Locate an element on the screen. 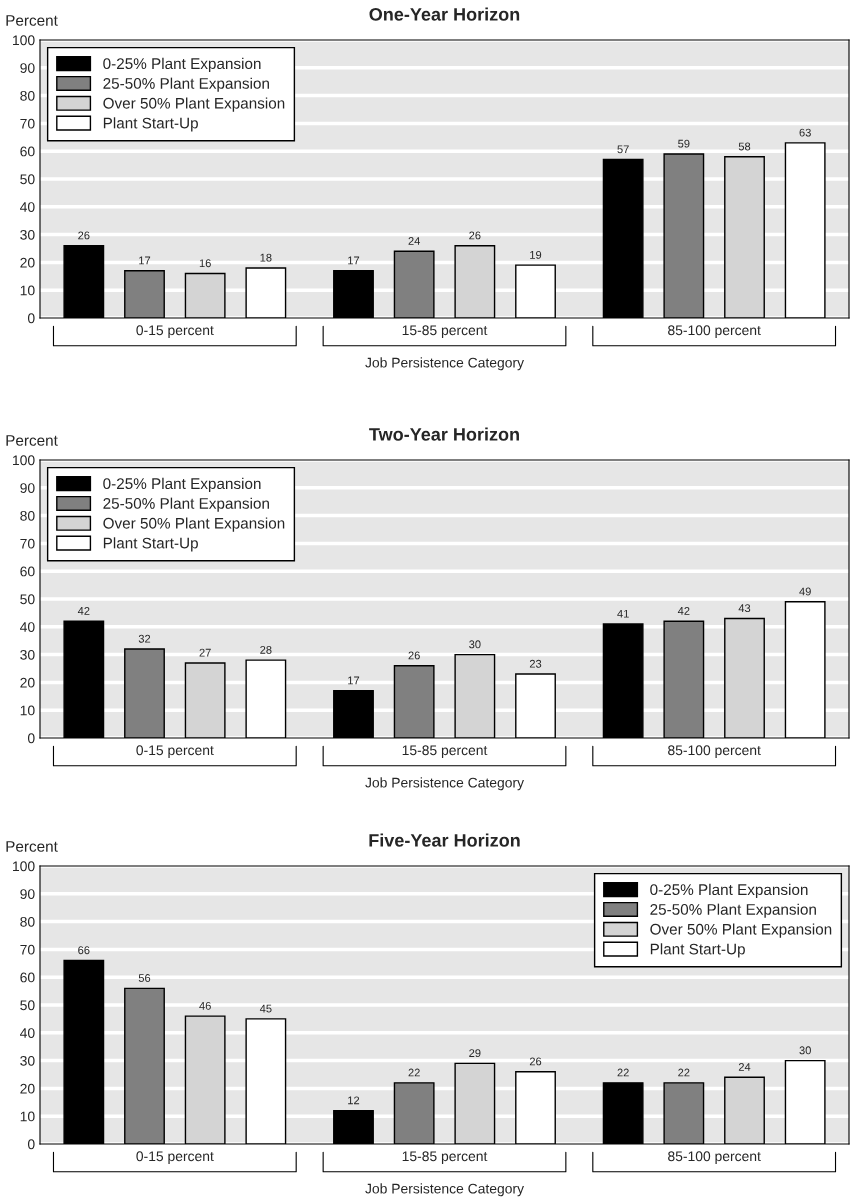  data-label: 23 is located at coordinates (535, 663).